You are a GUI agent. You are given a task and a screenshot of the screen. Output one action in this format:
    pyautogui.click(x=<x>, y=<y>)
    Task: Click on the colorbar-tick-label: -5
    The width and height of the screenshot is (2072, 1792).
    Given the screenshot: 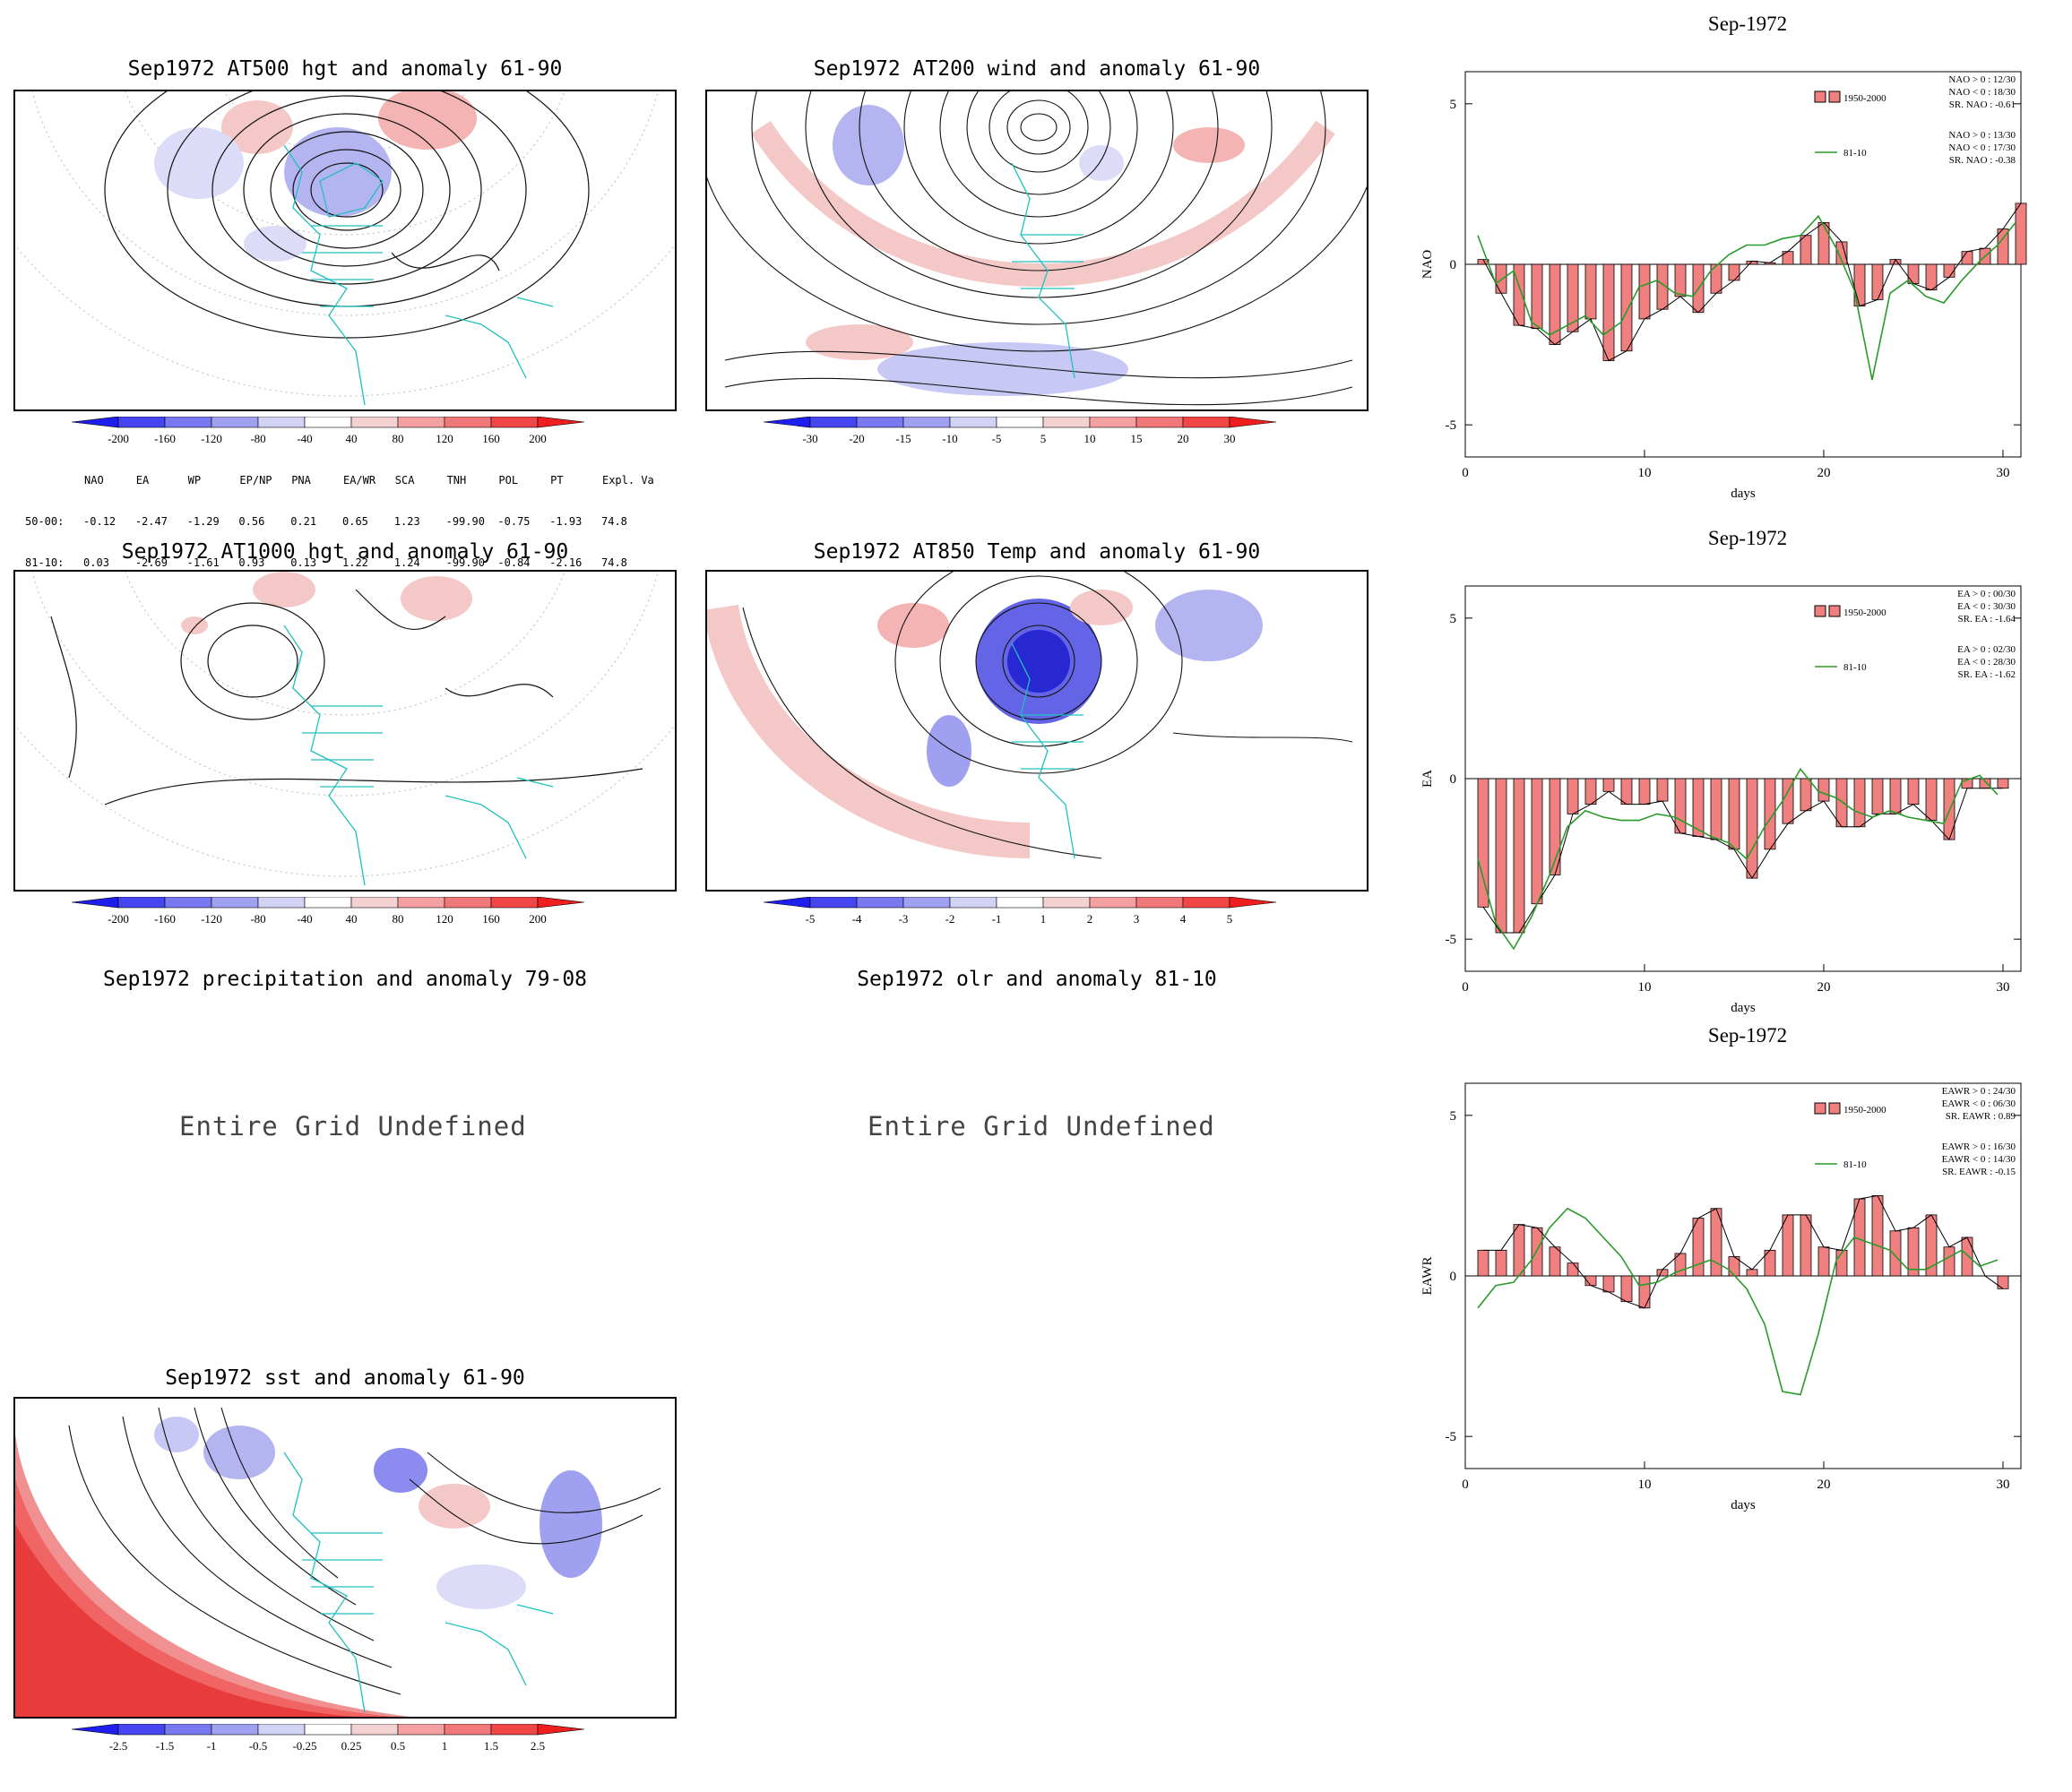 What is the action you would take?
    pyautogui.click(x=811, y=919)
    